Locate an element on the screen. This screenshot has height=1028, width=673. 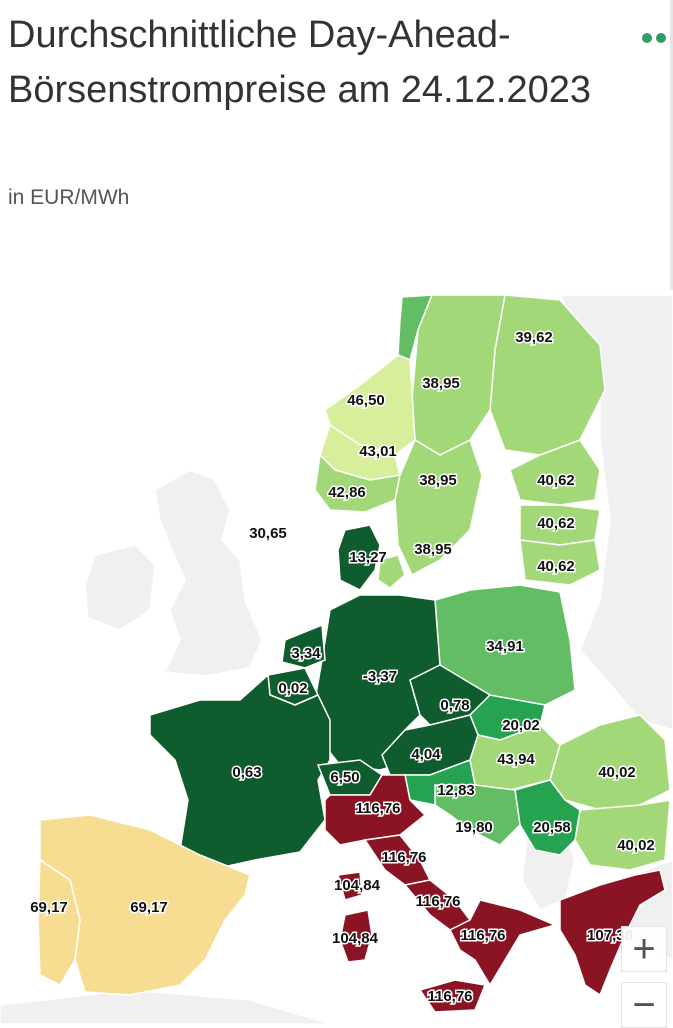
price-label-it-sud: 116,76 is located at coordinates (482, 935).